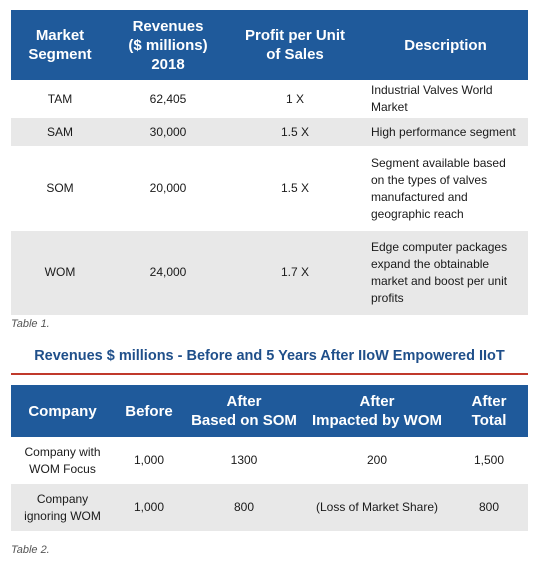 This screenshot has width=541, height=564. I want to click on after-som-cell: 800, so click(244, 507).